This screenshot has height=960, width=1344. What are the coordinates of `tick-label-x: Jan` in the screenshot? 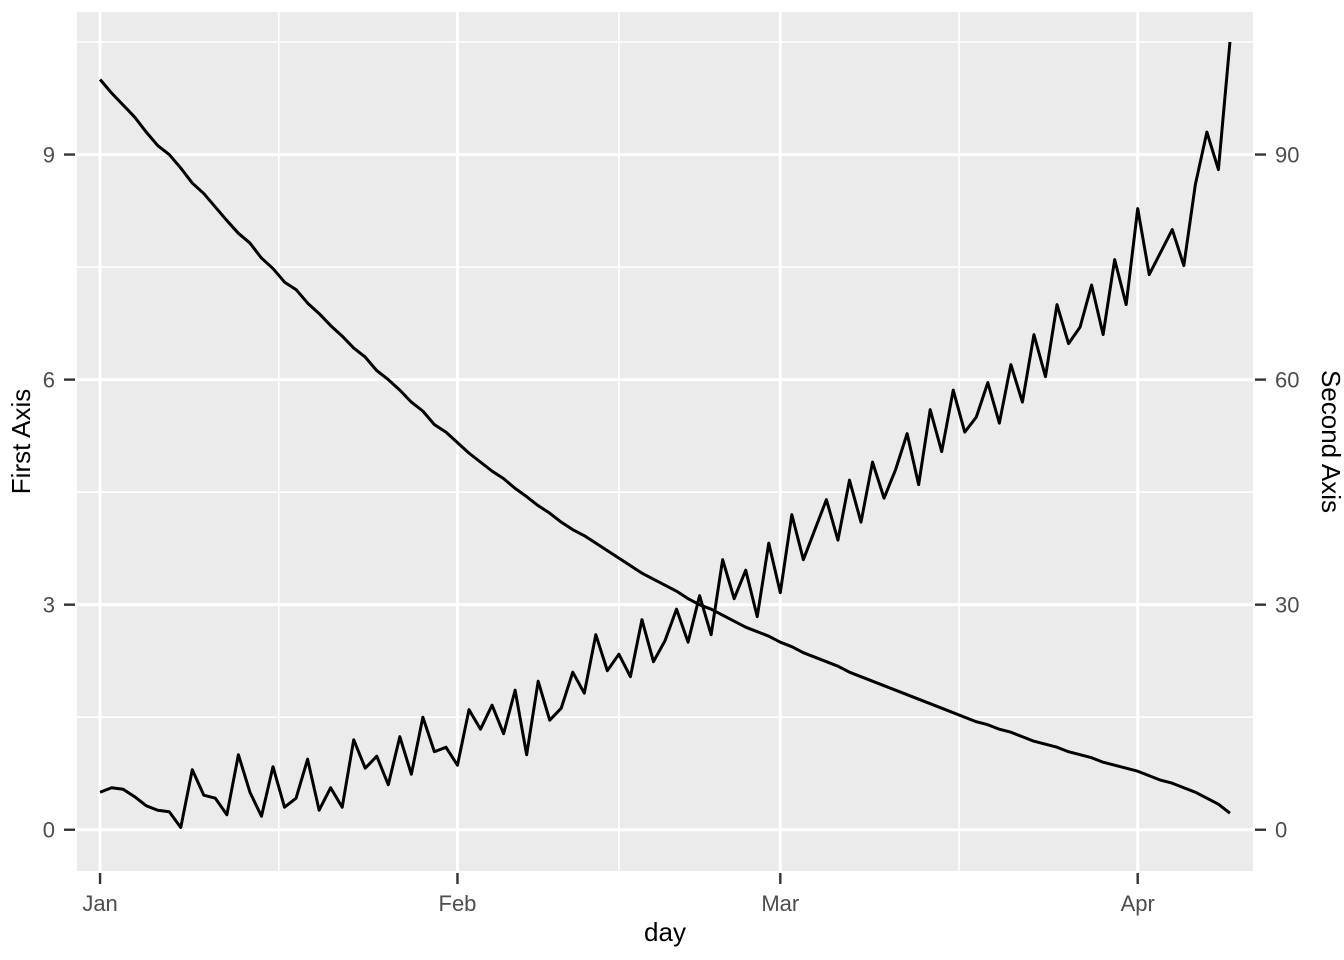 It's located at (99, 903).